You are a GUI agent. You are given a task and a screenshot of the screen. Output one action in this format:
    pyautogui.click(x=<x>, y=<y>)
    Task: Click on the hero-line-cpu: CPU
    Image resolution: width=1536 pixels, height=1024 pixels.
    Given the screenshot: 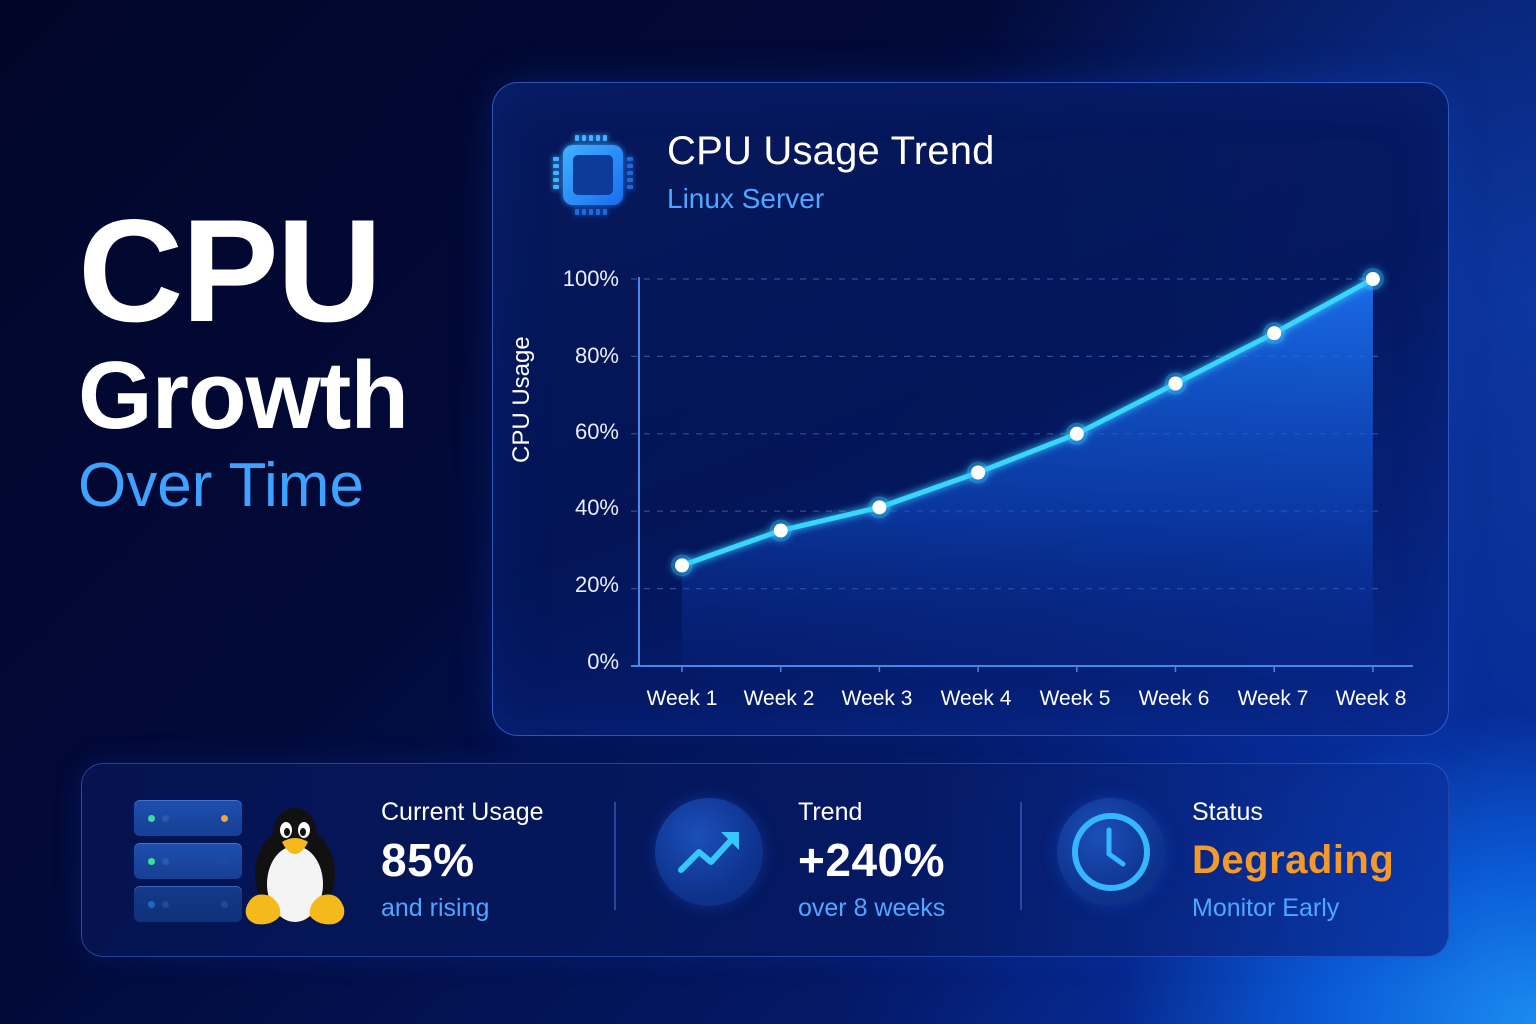 What is the action you would take?
    pyautogui.click(x=230, y=270)
    